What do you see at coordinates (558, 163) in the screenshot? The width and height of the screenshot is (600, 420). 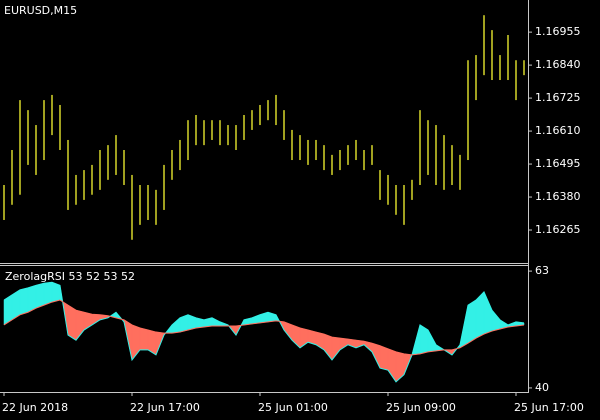 I see `y-tick-label: 1.16495` at bounding box center [558, 163].